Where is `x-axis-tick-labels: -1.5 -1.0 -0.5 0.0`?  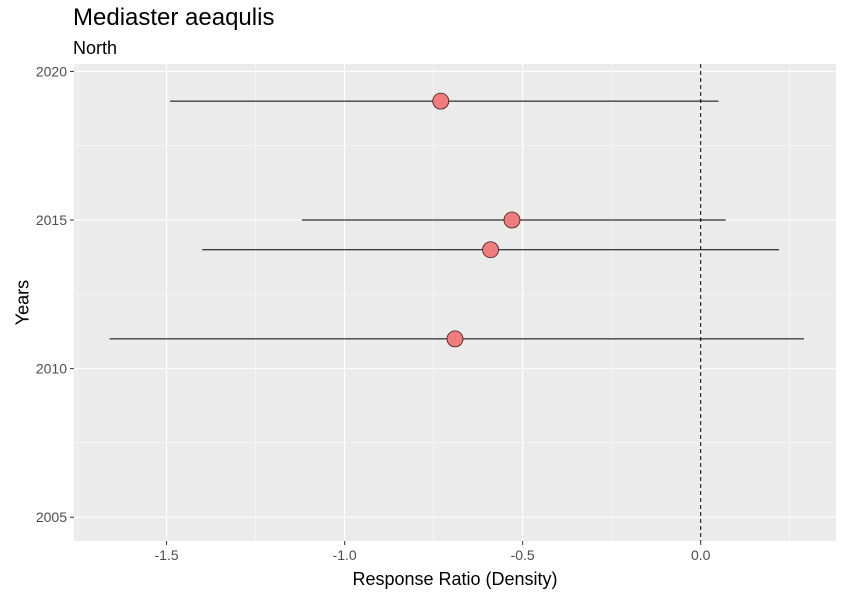 x-axis-tick-labels: -1.5 -1.0 -0.5 0.0 is located at coordinates (433, 555).